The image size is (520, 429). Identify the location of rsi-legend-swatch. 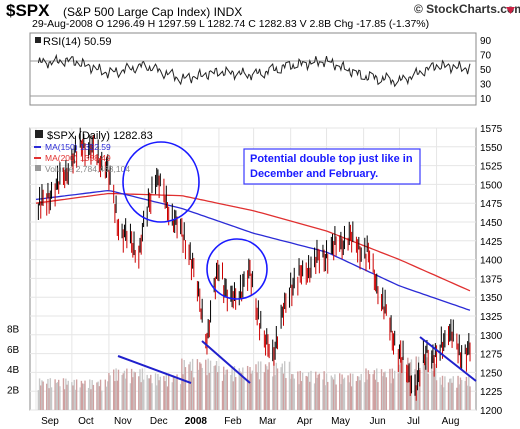
(38, 40).